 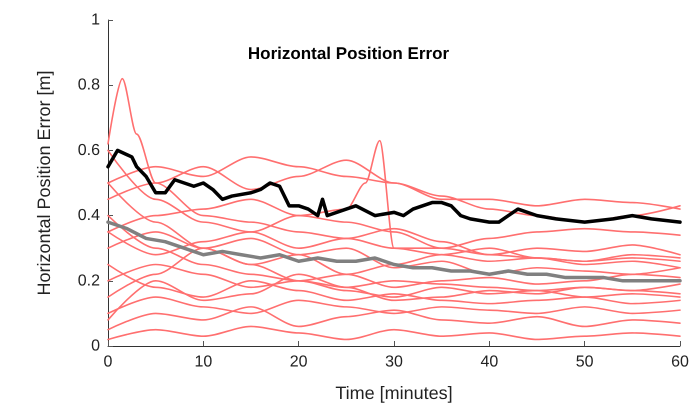 What do you see at coordinates (489, 362) in the screenshot?
I see `x-tick-label: 40` at bounding box center [489, 362].